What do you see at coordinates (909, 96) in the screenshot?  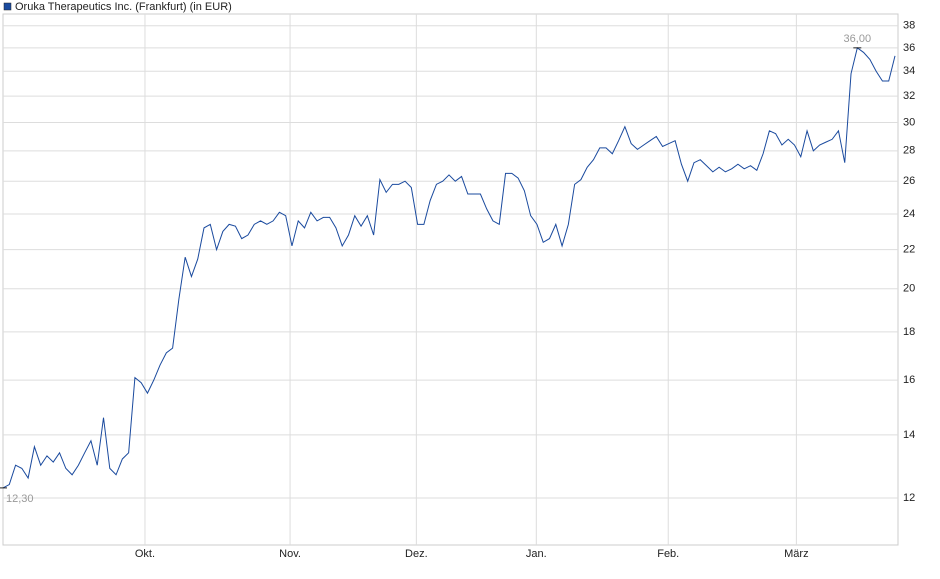 I see `y-tick-label: 32` at bounding box center [909, 96].